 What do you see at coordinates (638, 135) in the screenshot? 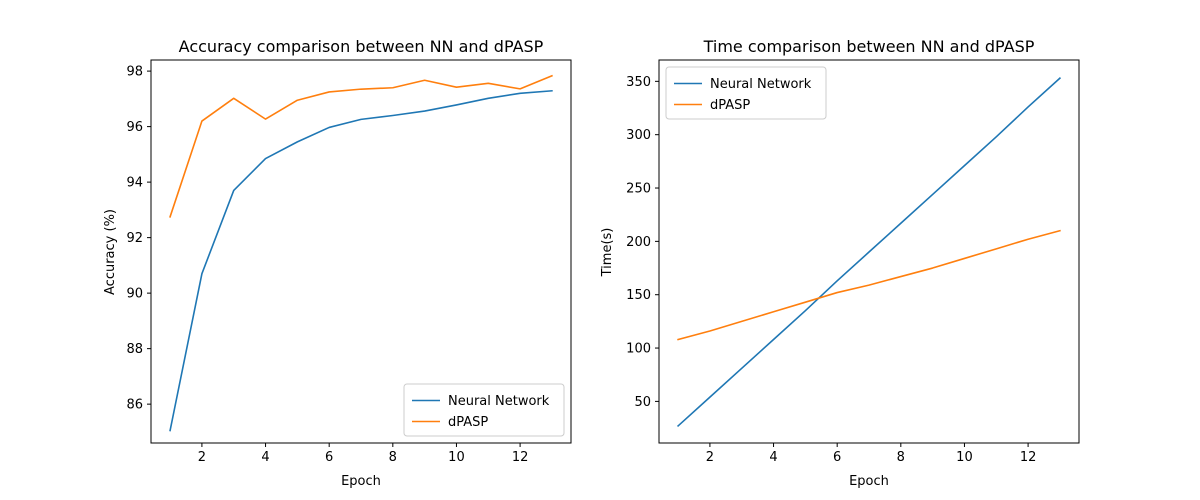
I see `y-tick-label: 300` at bounding box center [638, 135].